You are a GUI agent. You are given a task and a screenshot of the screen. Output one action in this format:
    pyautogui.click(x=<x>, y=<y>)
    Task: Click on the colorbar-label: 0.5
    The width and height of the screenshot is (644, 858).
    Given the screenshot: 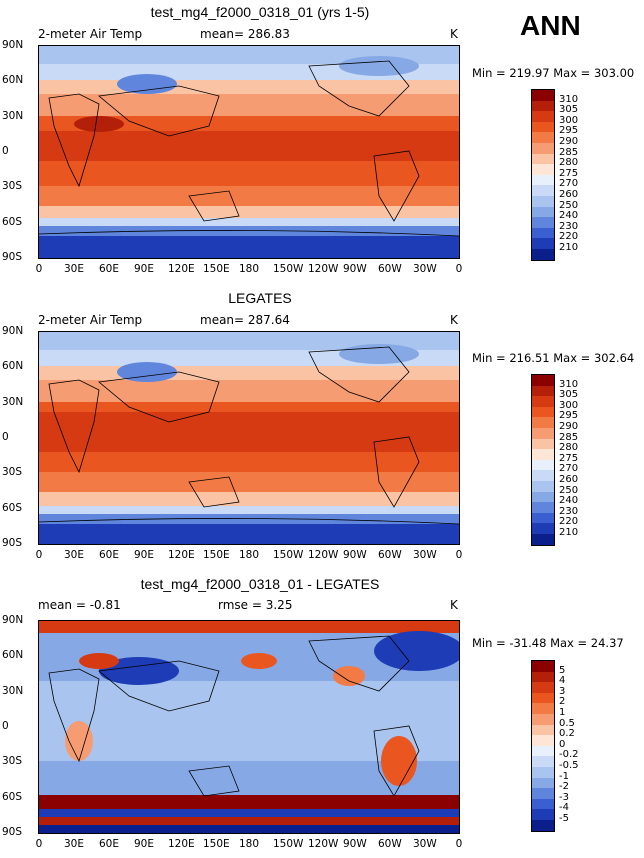 What is the action you would take?
    pyautogui.click(x=567, y=723)
    